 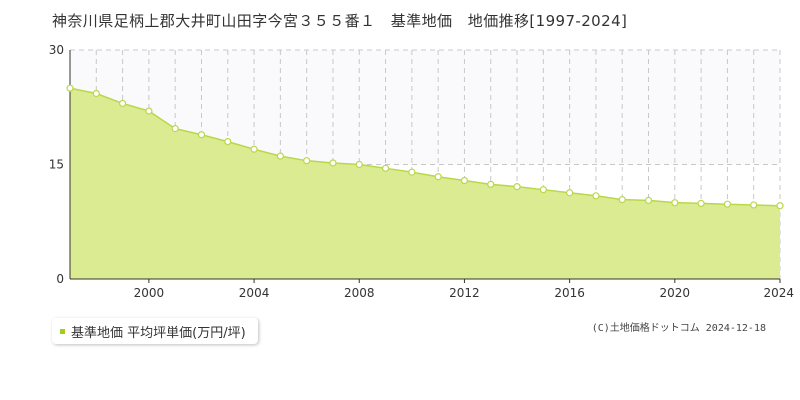 I want to click on x-tick-label: 2024, so click(x=778, y=293).